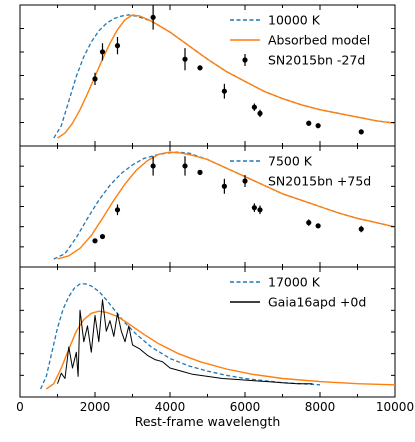  Describe the element at coordinates (208, 421) in the screenshot. I see `x-axis-label: Rest-frame wavelength` at that location.